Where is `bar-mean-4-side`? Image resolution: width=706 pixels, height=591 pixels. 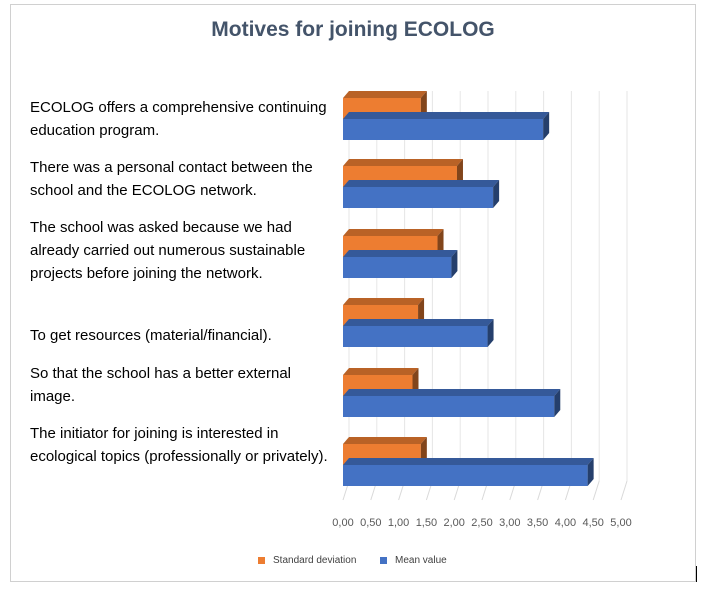 bar-mean-4-side is located at coordinates (490, 333).